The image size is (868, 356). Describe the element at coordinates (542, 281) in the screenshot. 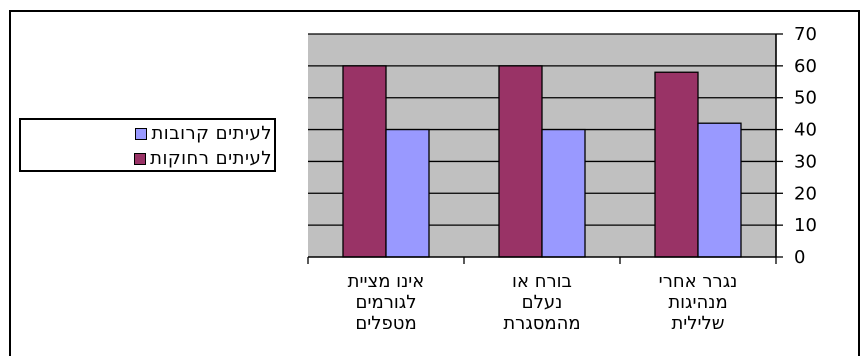

I see `x-category-label-line: בורח או` at that location.